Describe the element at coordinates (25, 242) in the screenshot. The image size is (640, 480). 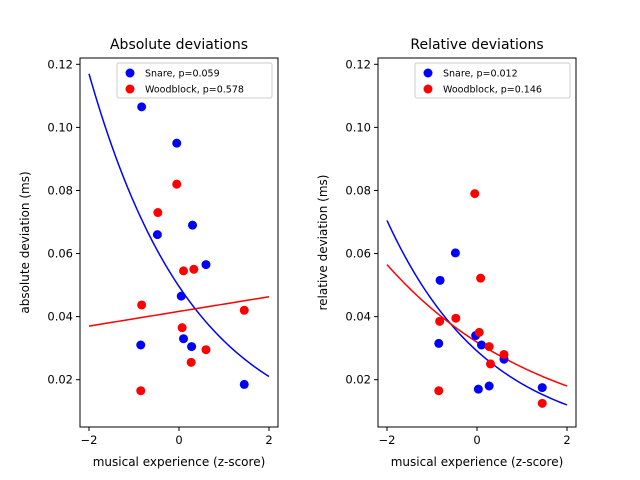
I see `y-axis-label: absolute deviation (ms)` at that location.